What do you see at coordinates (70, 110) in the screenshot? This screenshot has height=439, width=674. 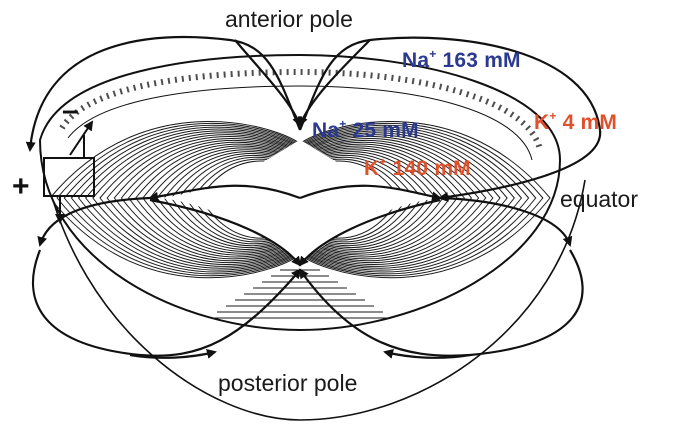 I see `minus-sign: –` at bounding box center [70, 110].